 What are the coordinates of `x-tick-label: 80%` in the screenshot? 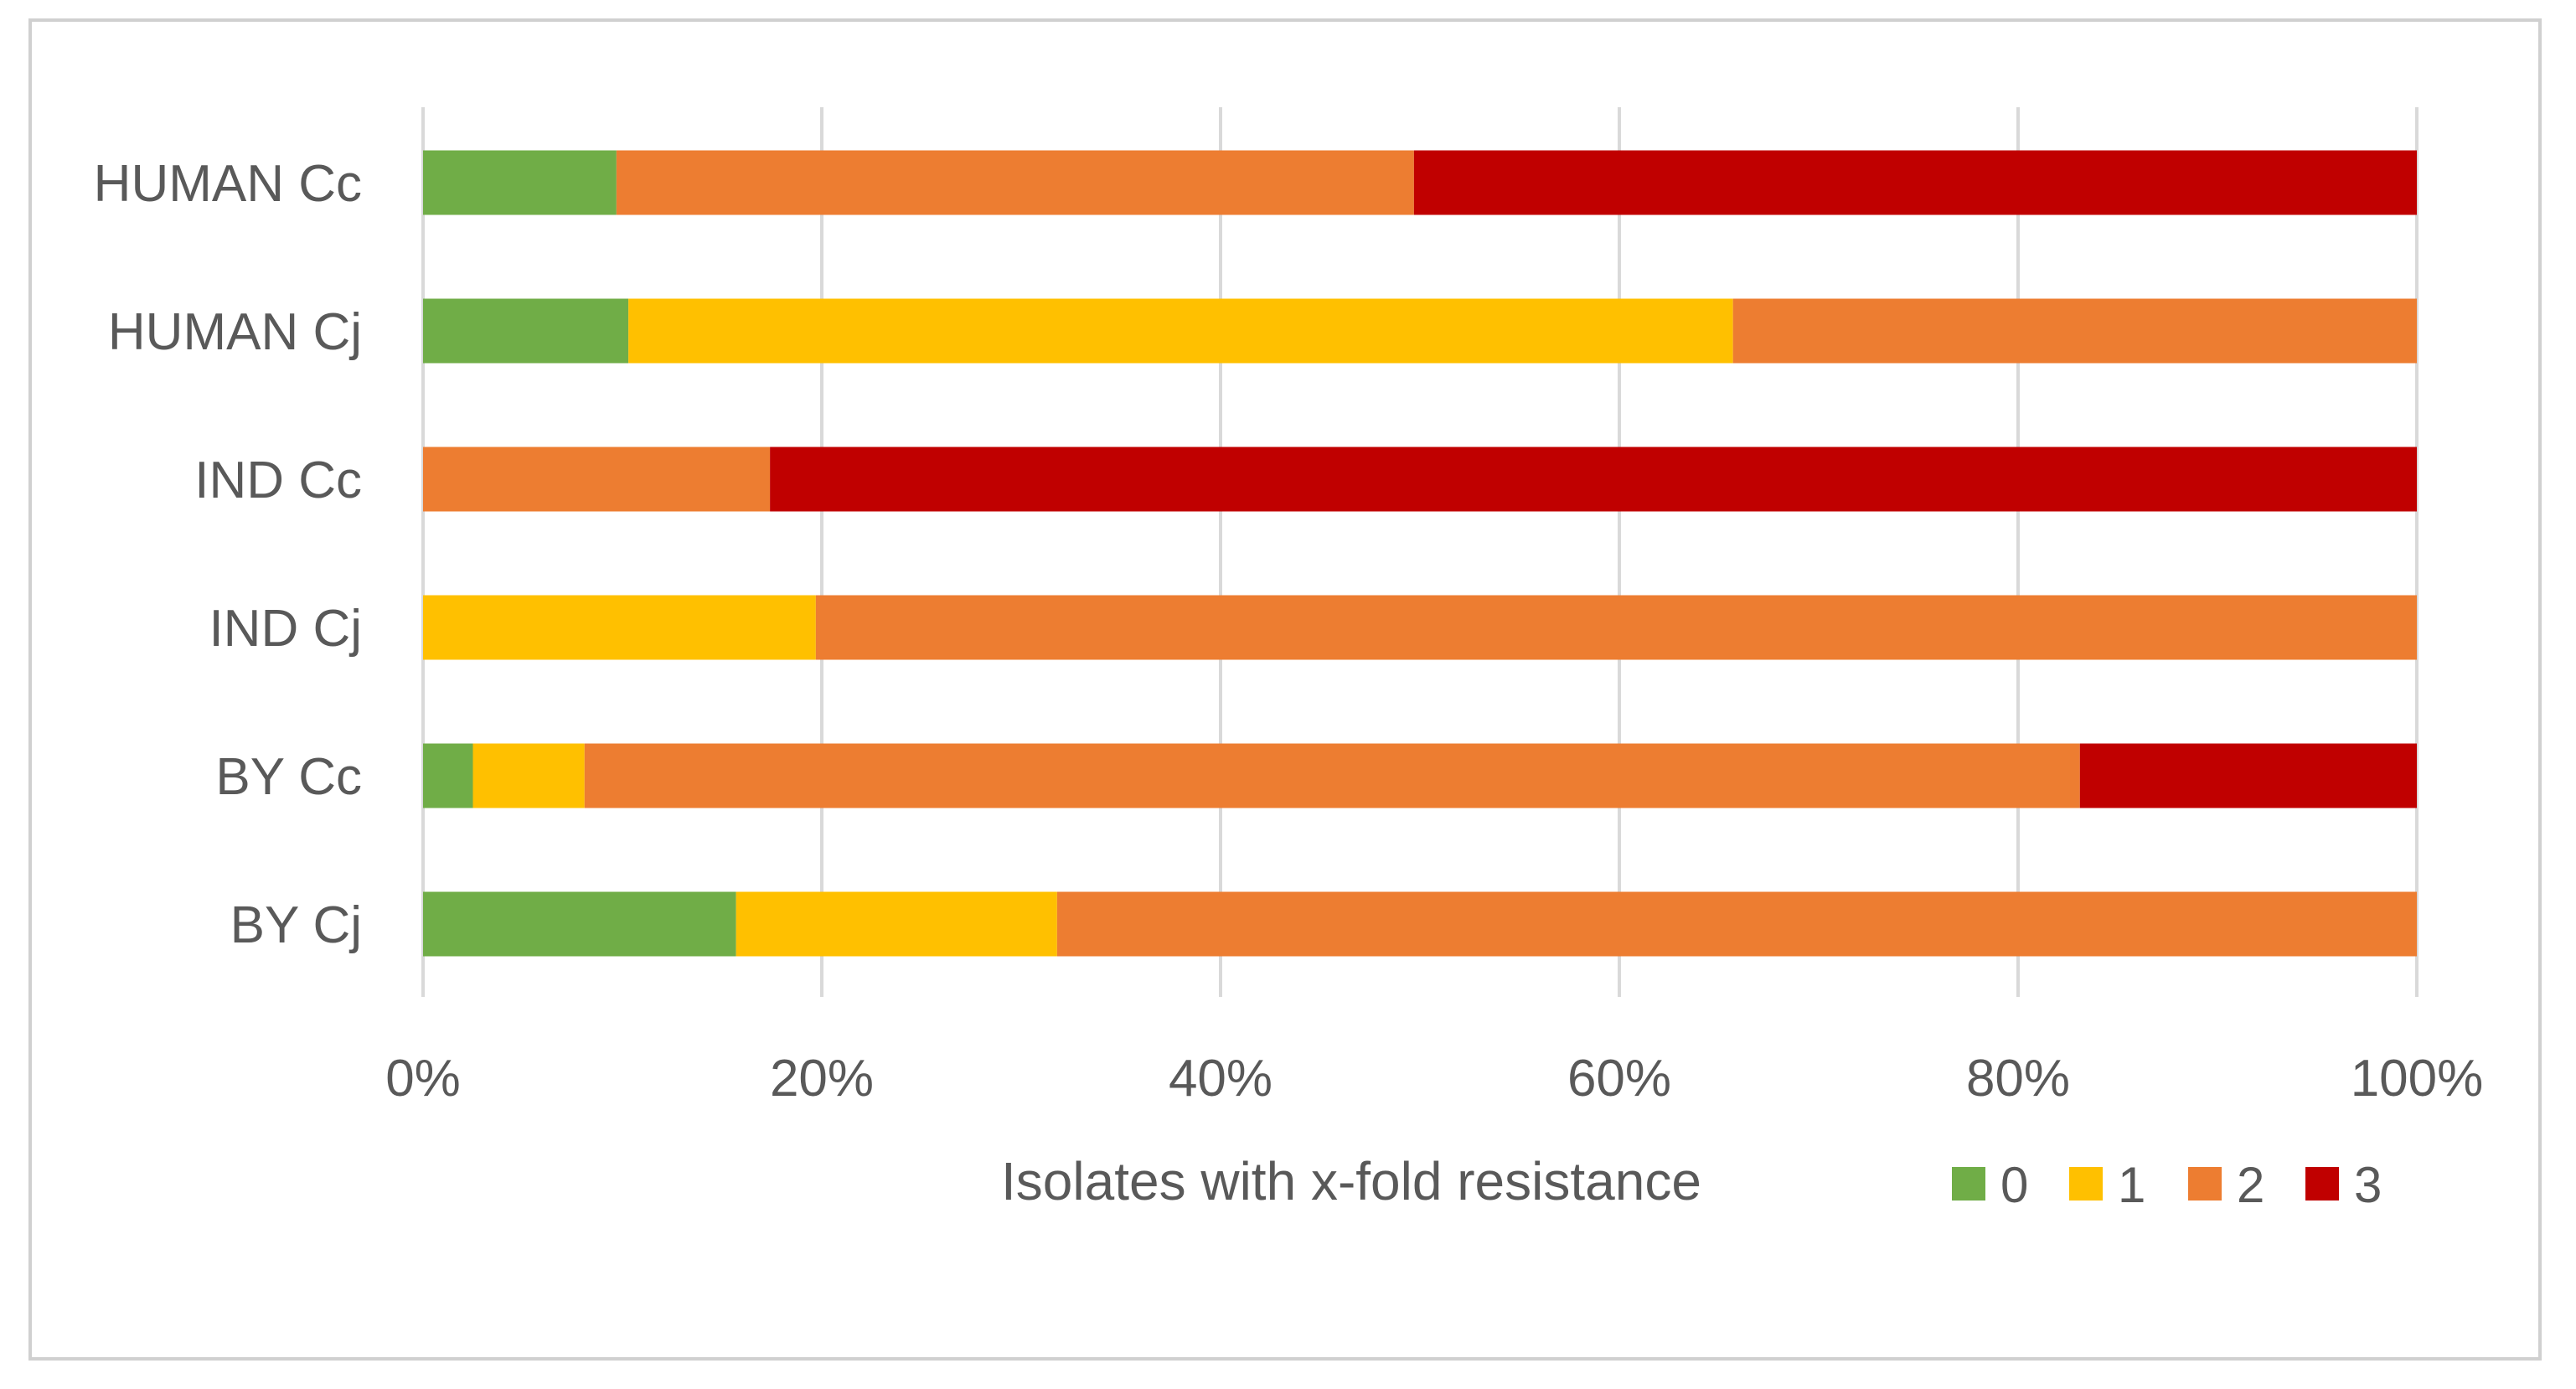 It's located at (2018, 1079).